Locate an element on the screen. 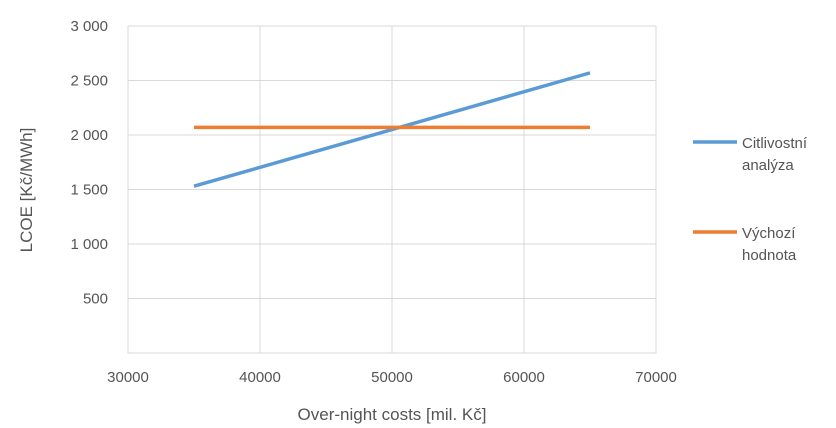 This screenshot has width=836, height=428. y-axis-tick-labels: 500 1 000 1 500 2 000 2 500 3 000 is located at coordinates (89, 163).